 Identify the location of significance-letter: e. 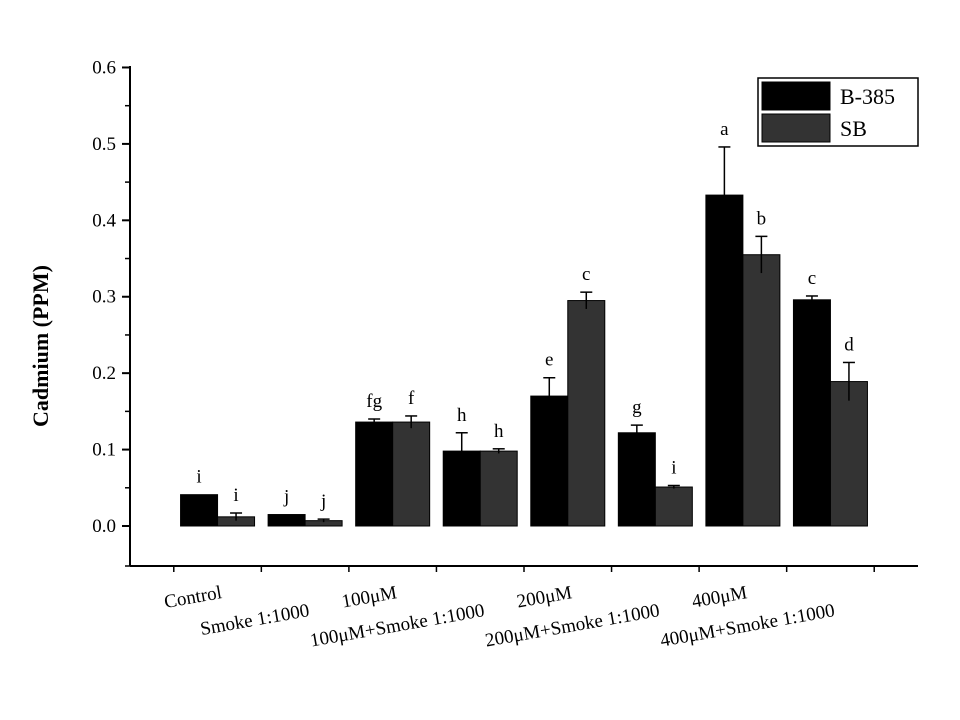
(549, 360).